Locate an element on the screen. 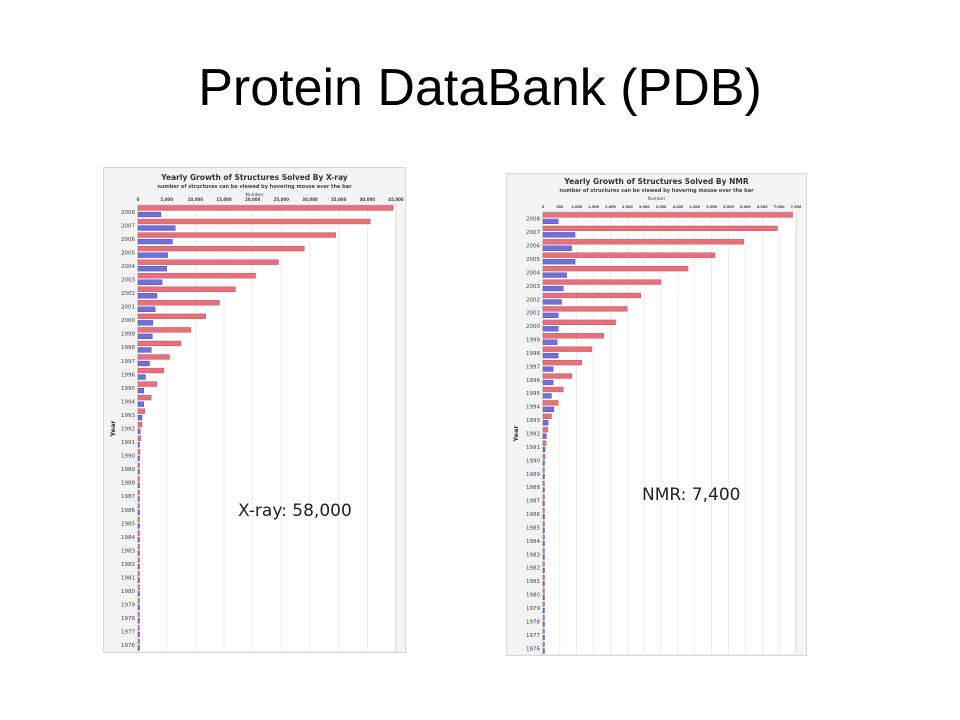 This screenshot has width=960, height=720. x-tick-label: 3,500 is located at coordinates (661, 207).